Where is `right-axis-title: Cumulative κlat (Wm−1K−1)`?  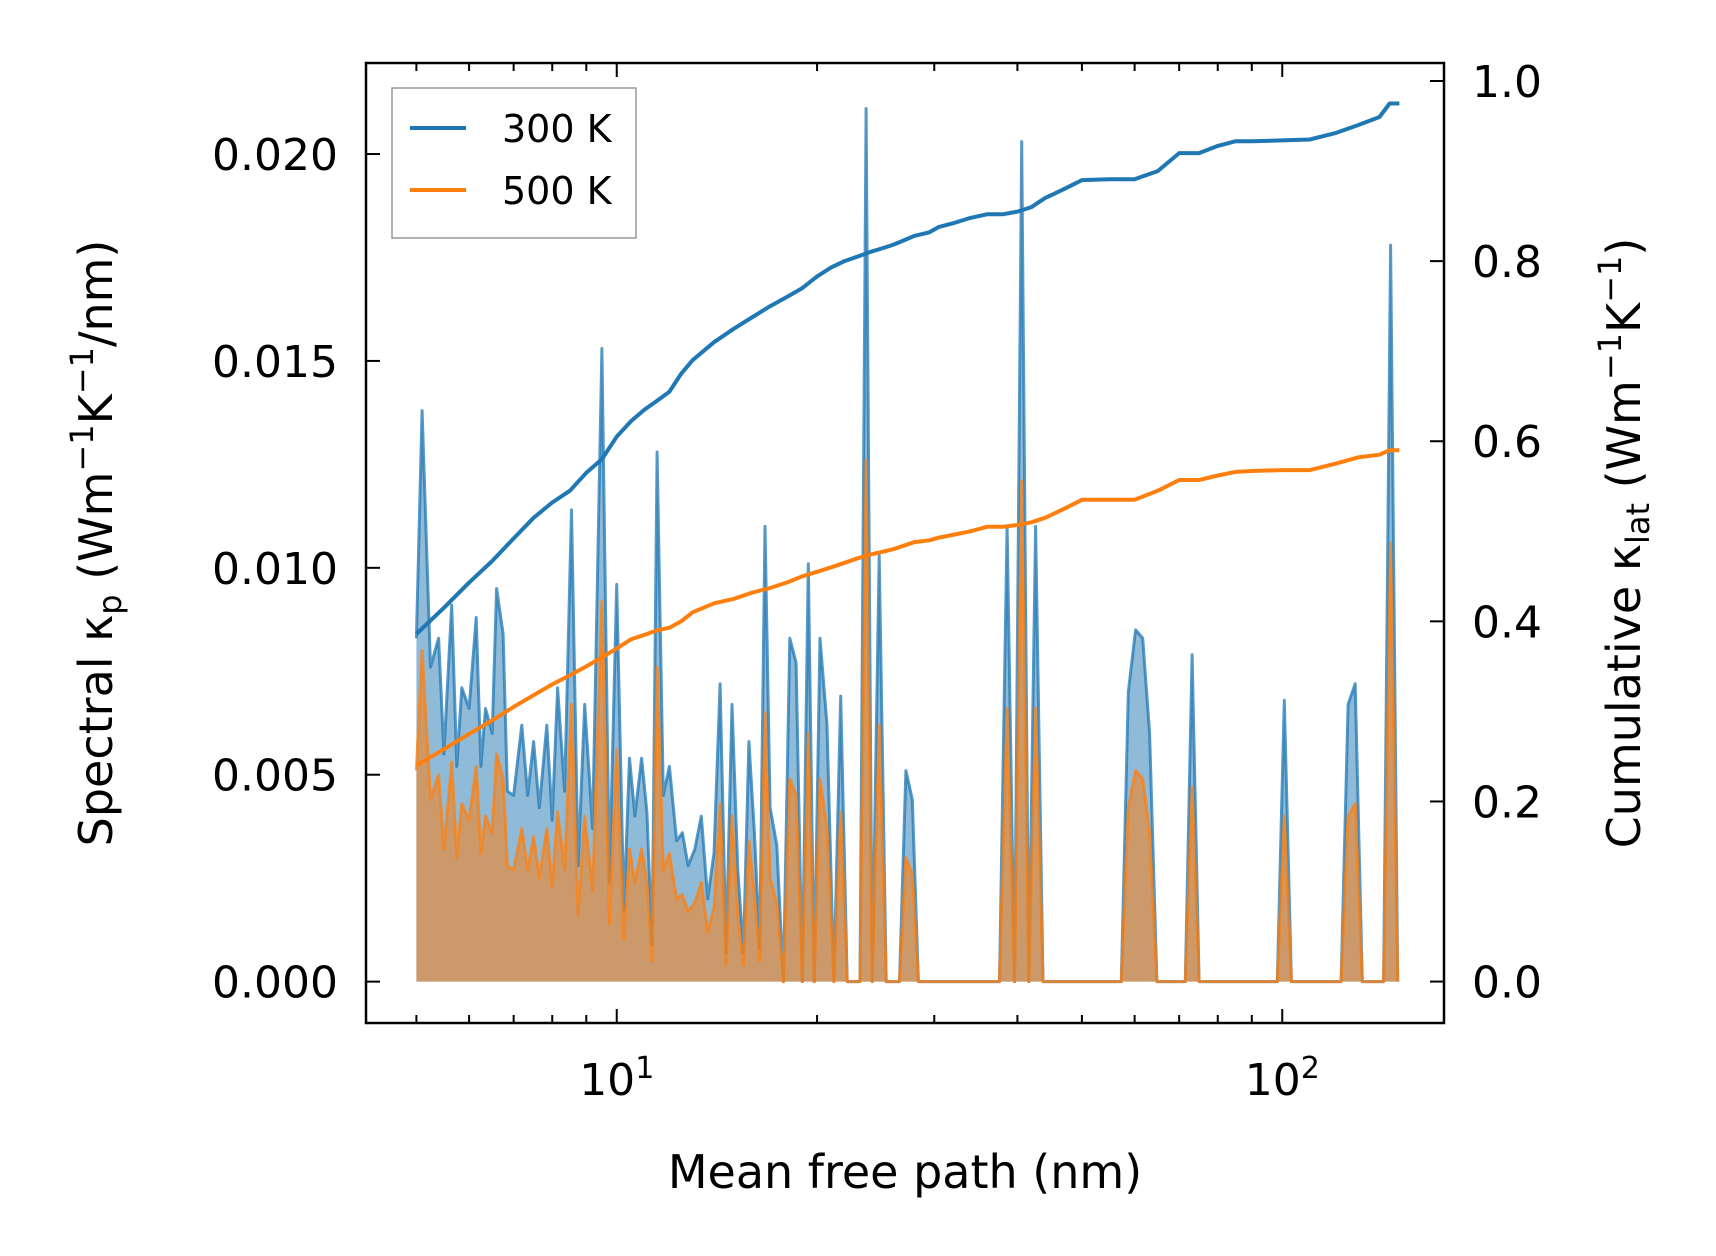
right-axis-title: Cumulative κlat (Wm−1K−1) is located at coordinates (1624, 543).